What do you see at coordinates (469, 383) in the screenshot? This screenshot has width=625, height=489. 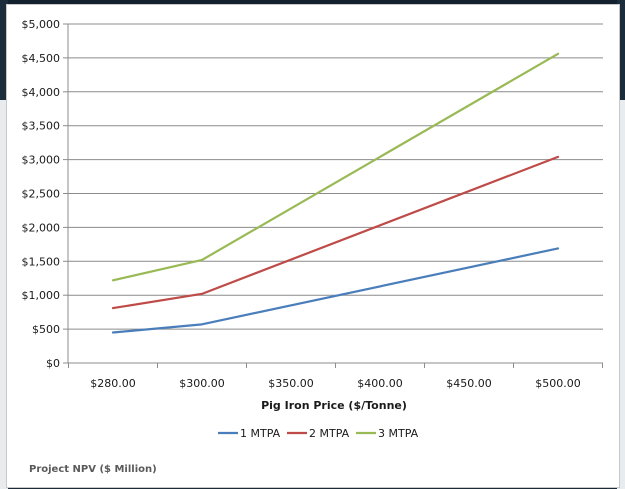 I see `x-tick-label: $450.00` at bounding box center [469, 383].